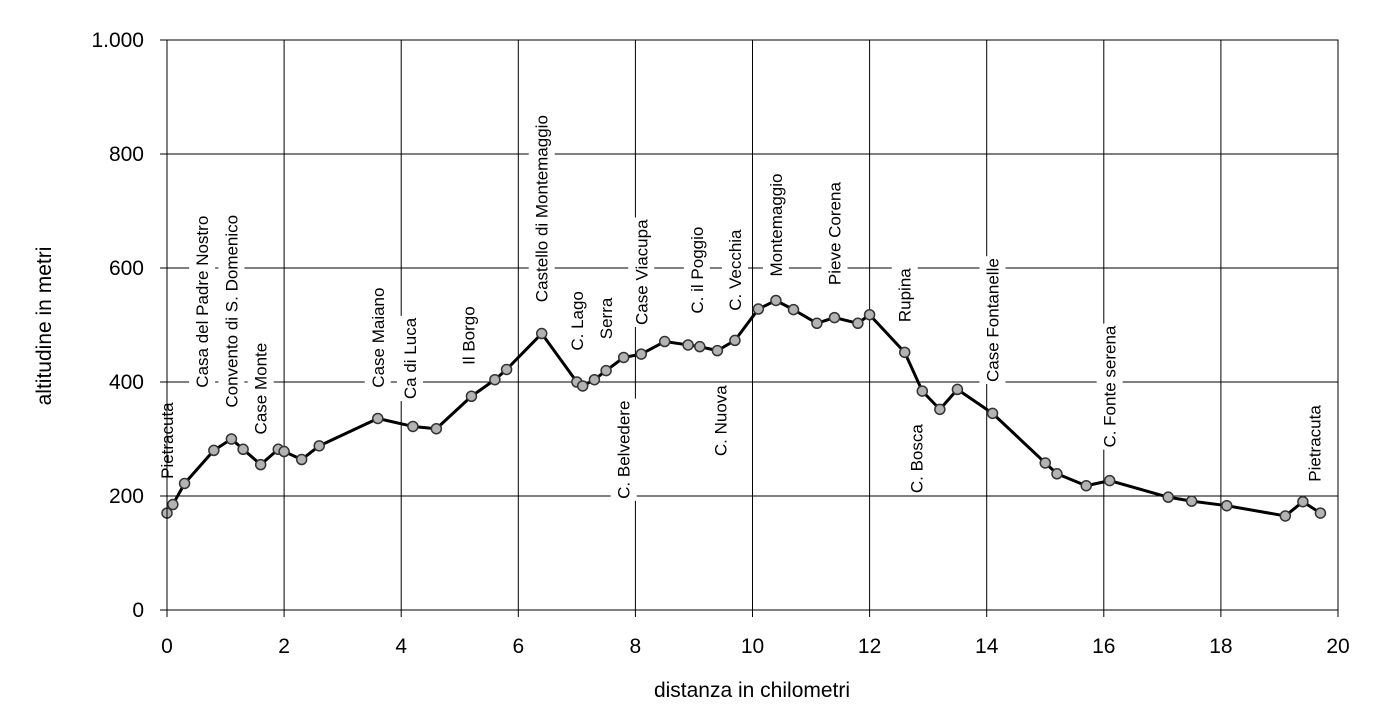 The height and width of the screenshot is (727, 1373). What do you see at coordinates (126, 496) in the screenshot?
I see `y-tick-label: 200` at bounding box center [126, 496].